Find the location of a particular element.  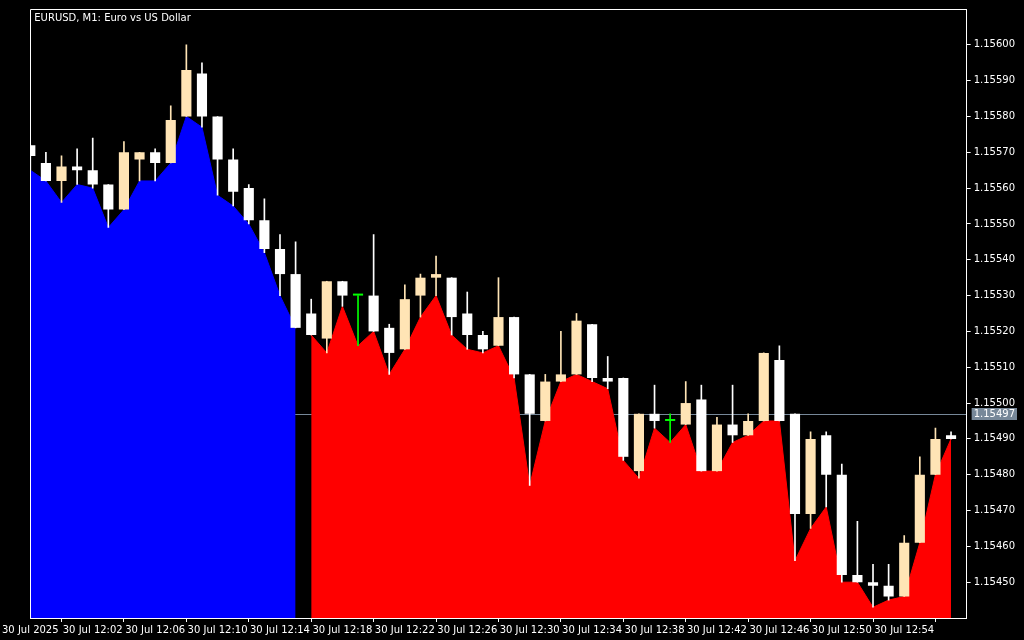

x-tick-label: 30 Jul 2025 is located at coordinates (30, 629).